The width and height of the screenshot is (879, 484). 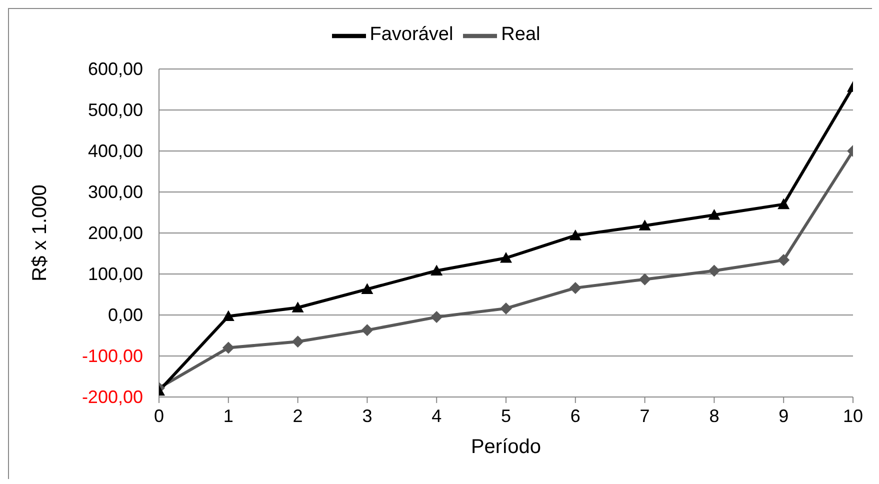 I want to click on x-tick-label: 8, so click(x=714, y=416).